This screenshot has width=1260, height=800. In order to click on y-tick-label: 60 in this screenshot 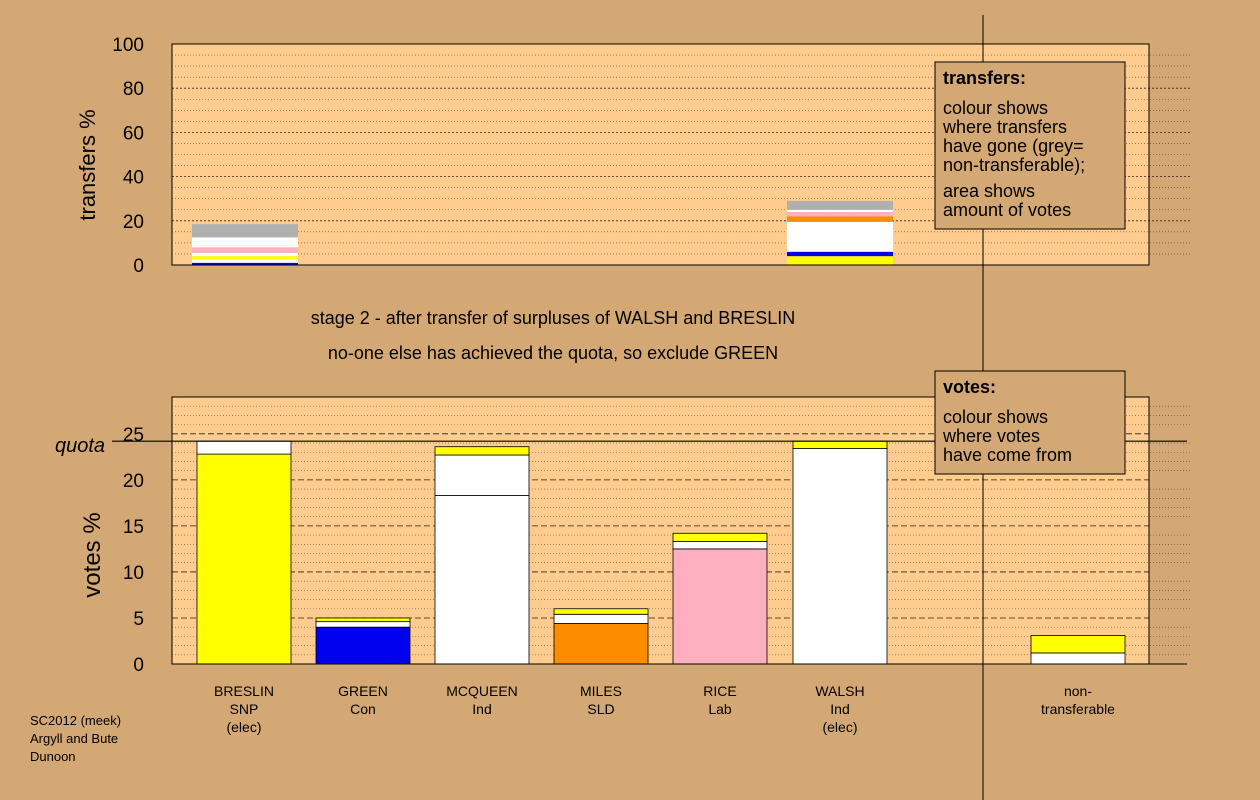, I will do `click(133, 133)`.